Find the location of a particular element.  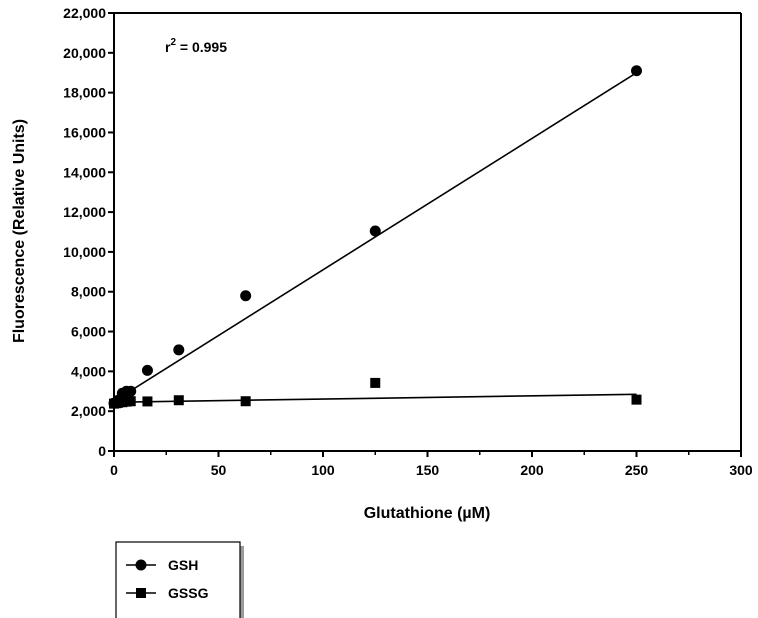

y-tick-label: 12,000 is located at coordinates (84, 212).